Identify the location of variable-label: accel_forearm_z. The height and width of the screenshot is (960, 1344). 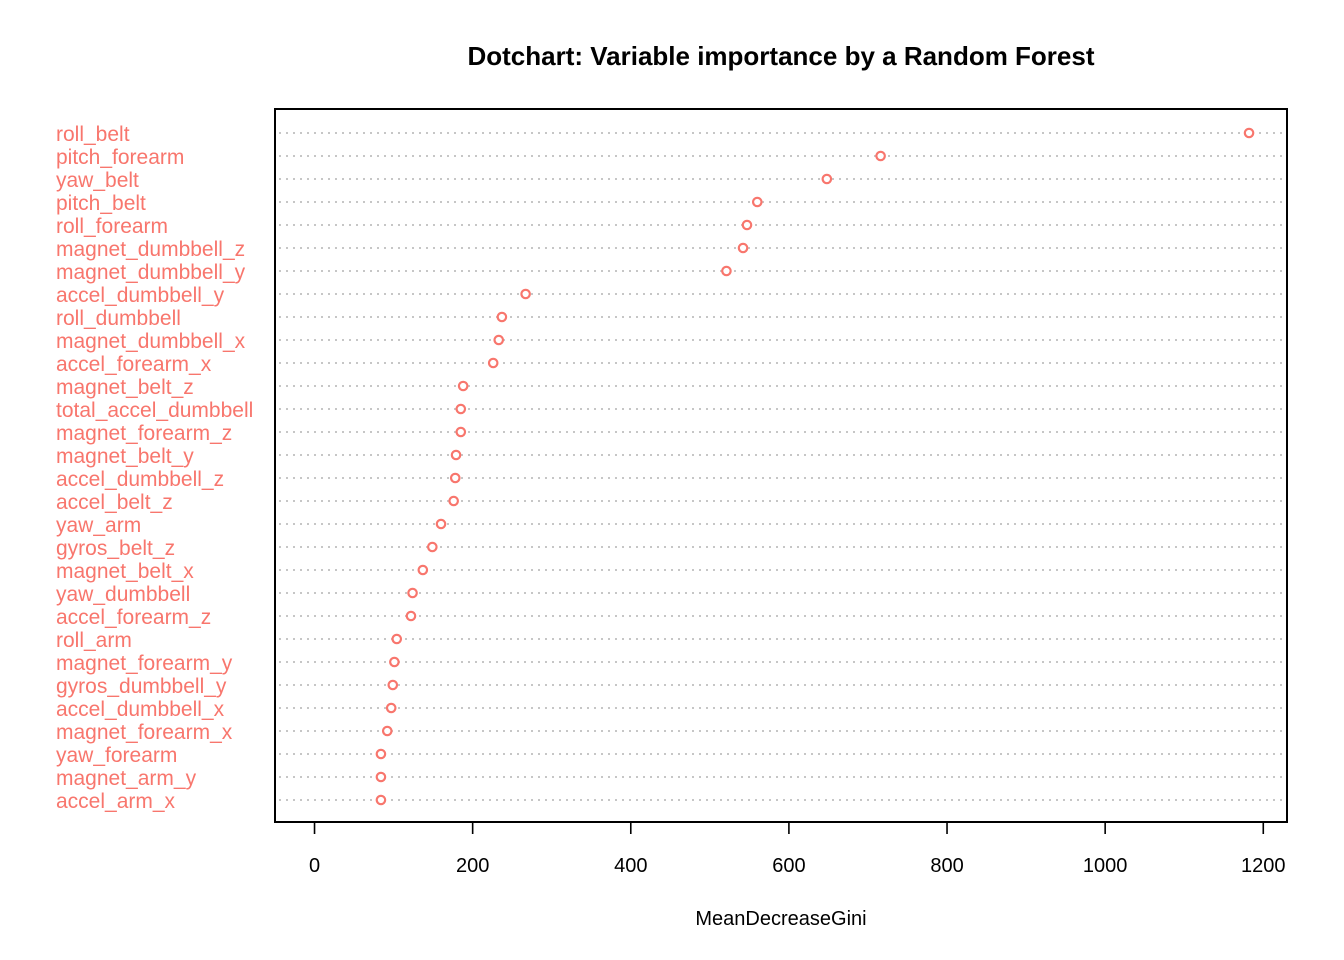
(133, 617).